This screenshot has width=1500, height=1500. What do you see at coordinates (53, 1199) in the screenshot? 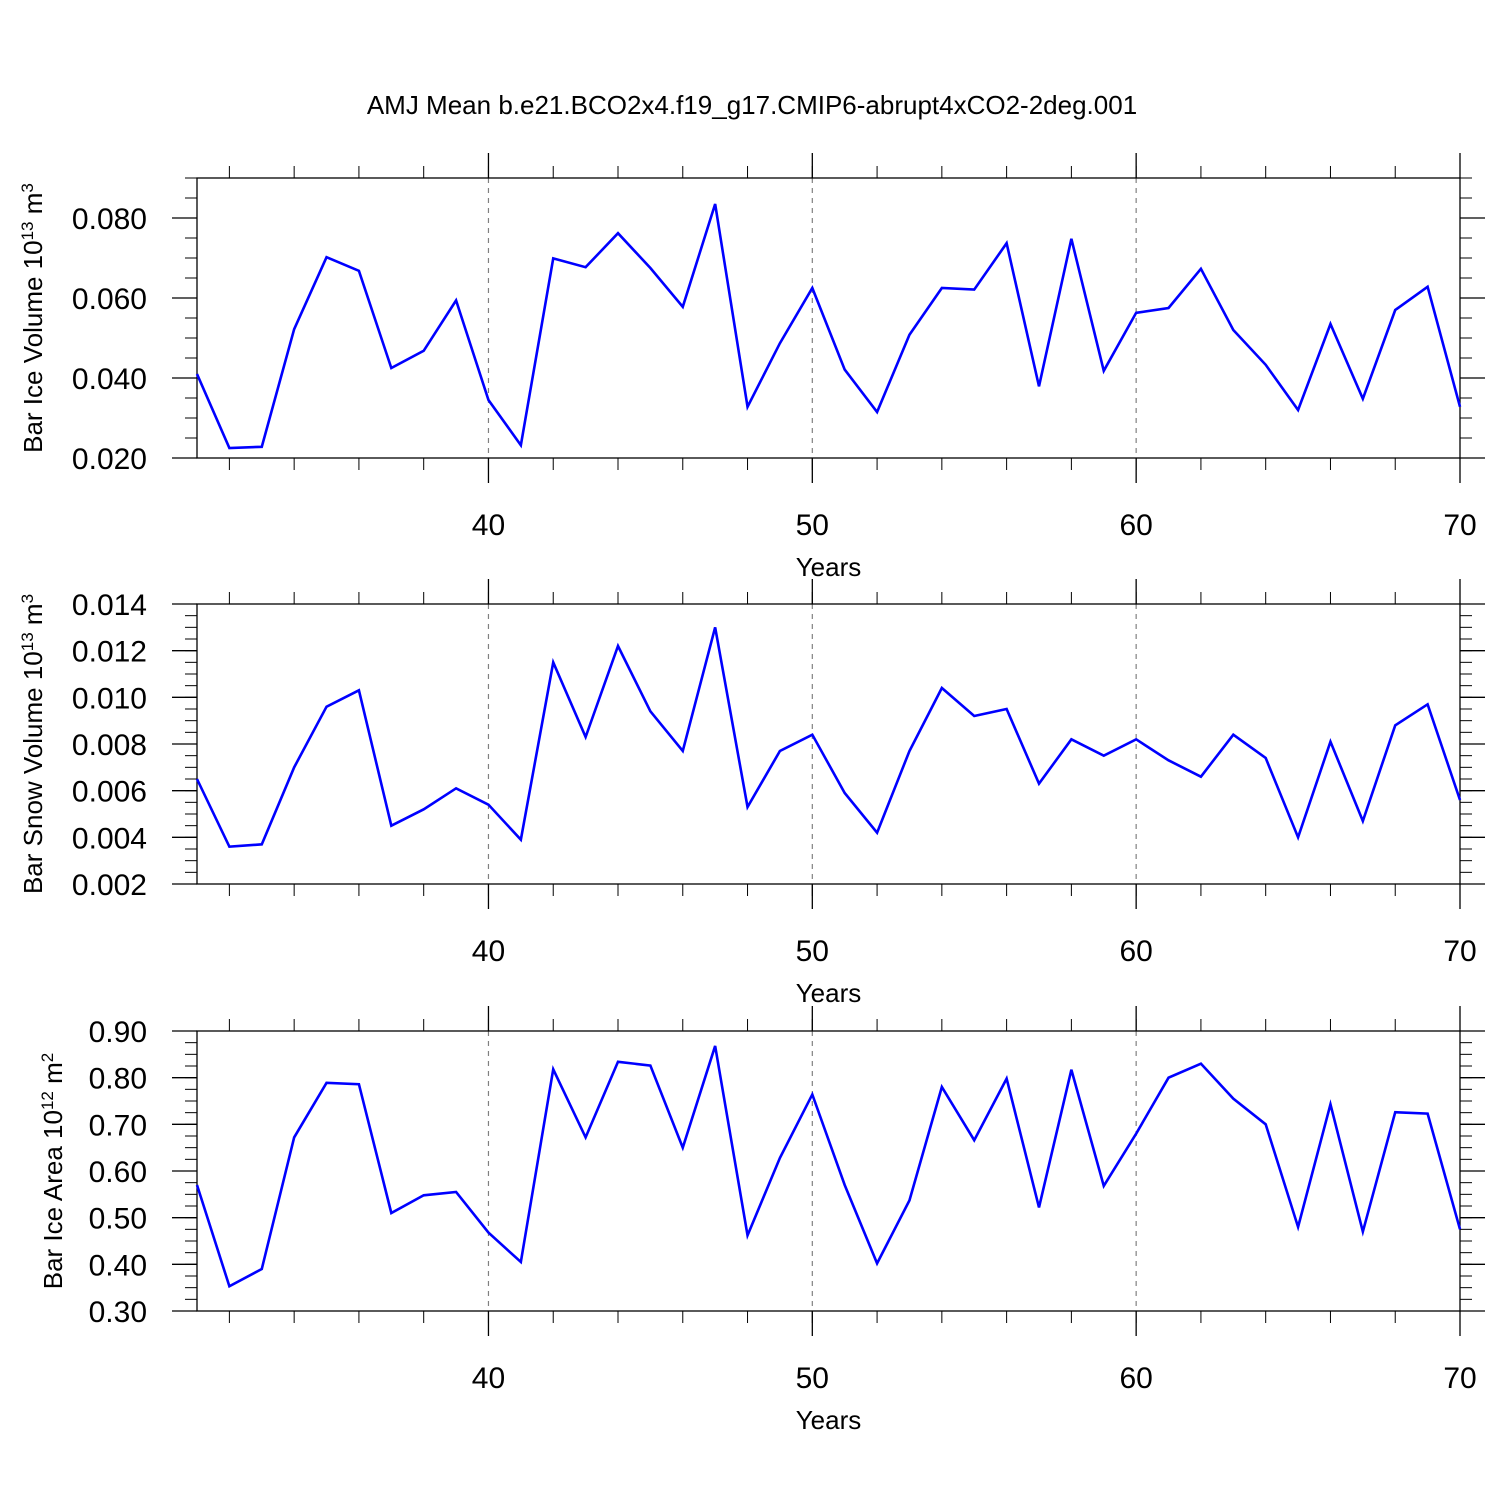
I see `ylabel-text: Bar Ice Area 10` at bounding box center [53, 1199].